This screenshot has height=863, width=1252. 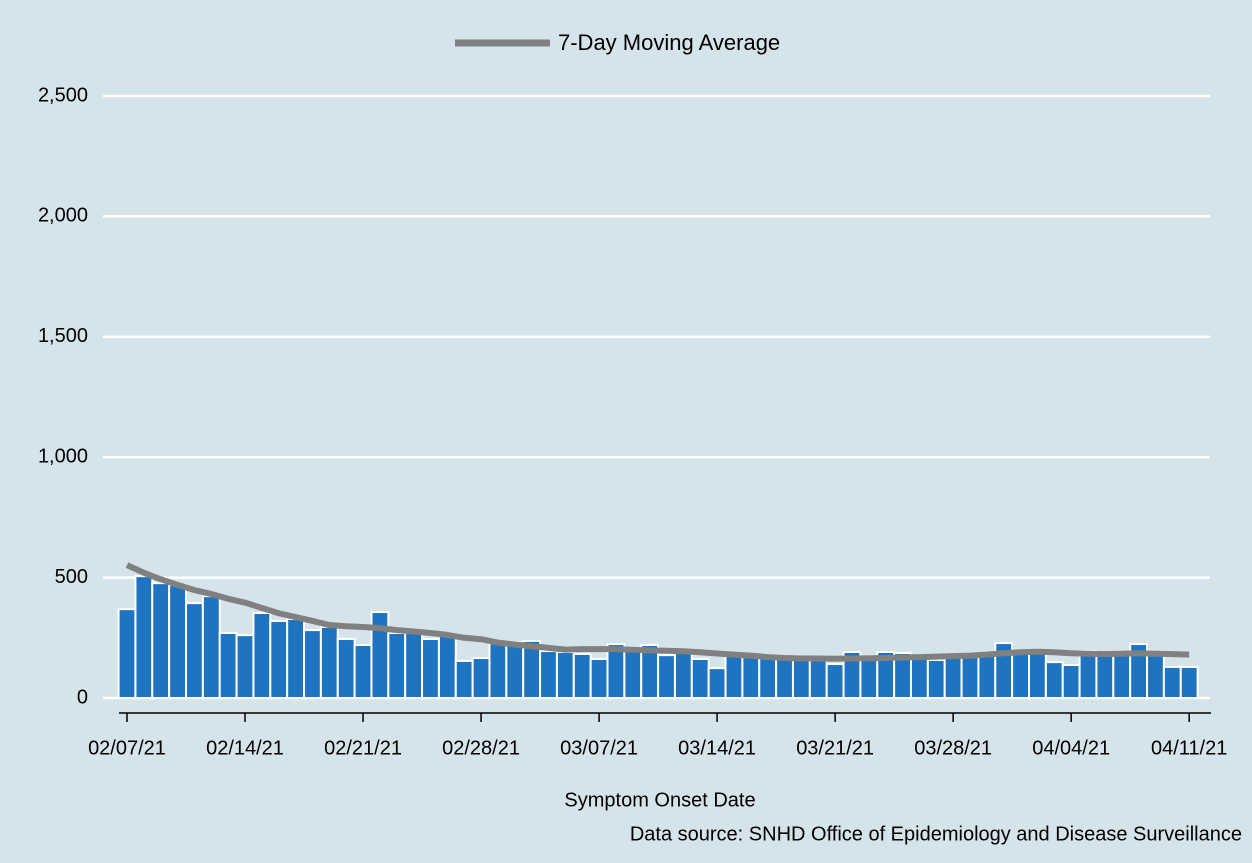 I want to click on x-tick-label: 04/11/21, so click(x=1189, y=748).